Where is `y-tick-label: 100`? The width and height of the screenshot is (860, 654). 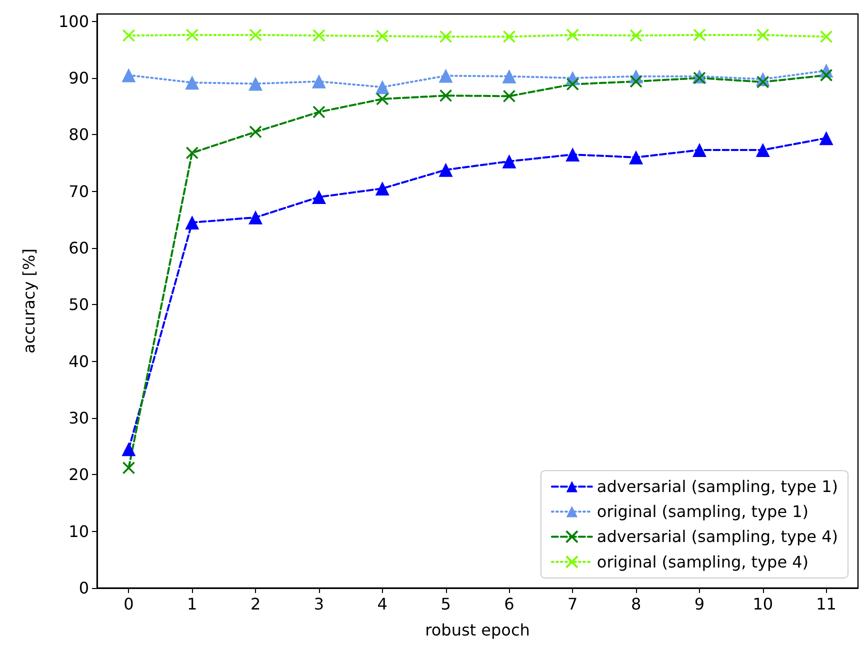 y-tick-label: 100 is located at coordinates (73, 21).